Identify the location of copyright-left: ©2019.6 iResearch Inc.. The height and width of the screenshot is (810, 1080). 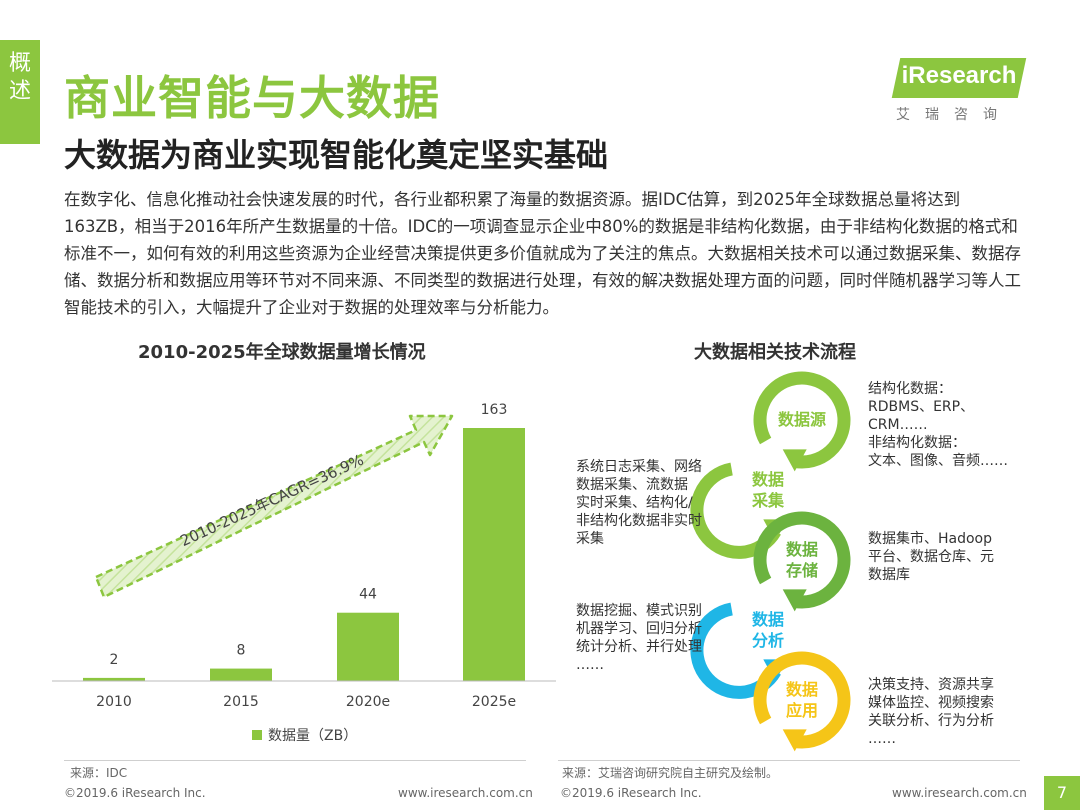
(135, 793).